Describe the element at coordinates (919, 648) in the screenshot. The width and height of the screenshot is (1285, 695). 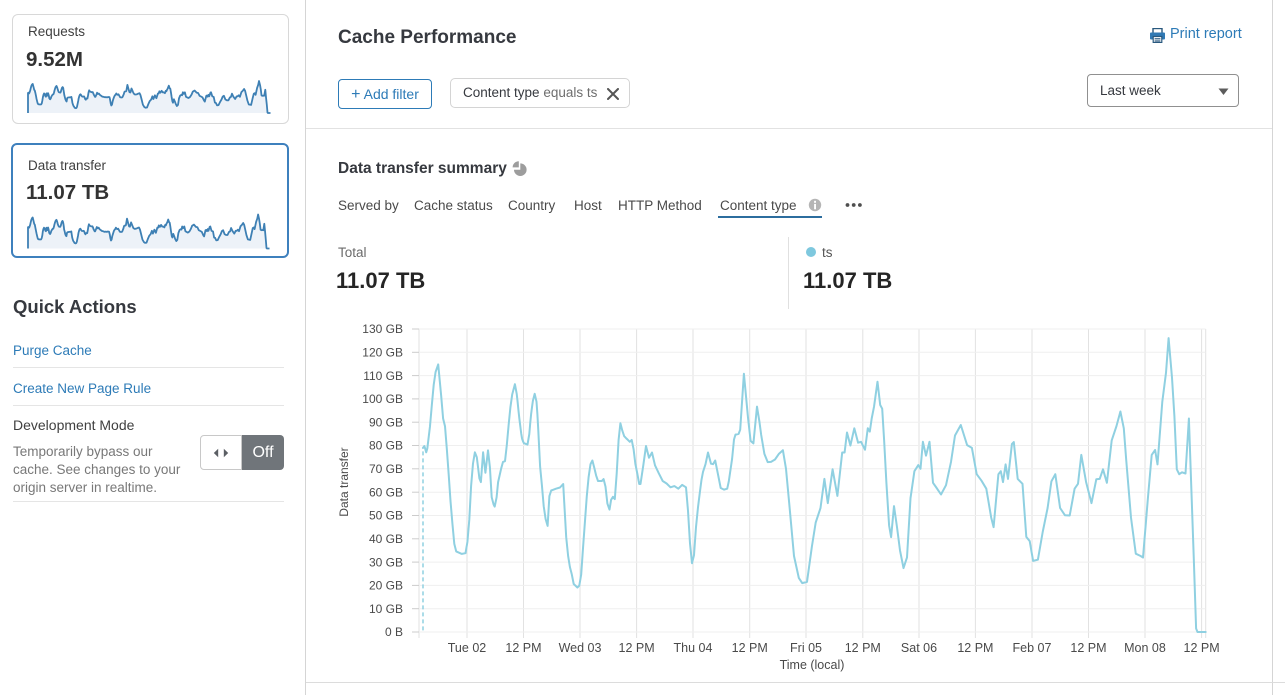
I see `svg-text: Sat 06` at that location.